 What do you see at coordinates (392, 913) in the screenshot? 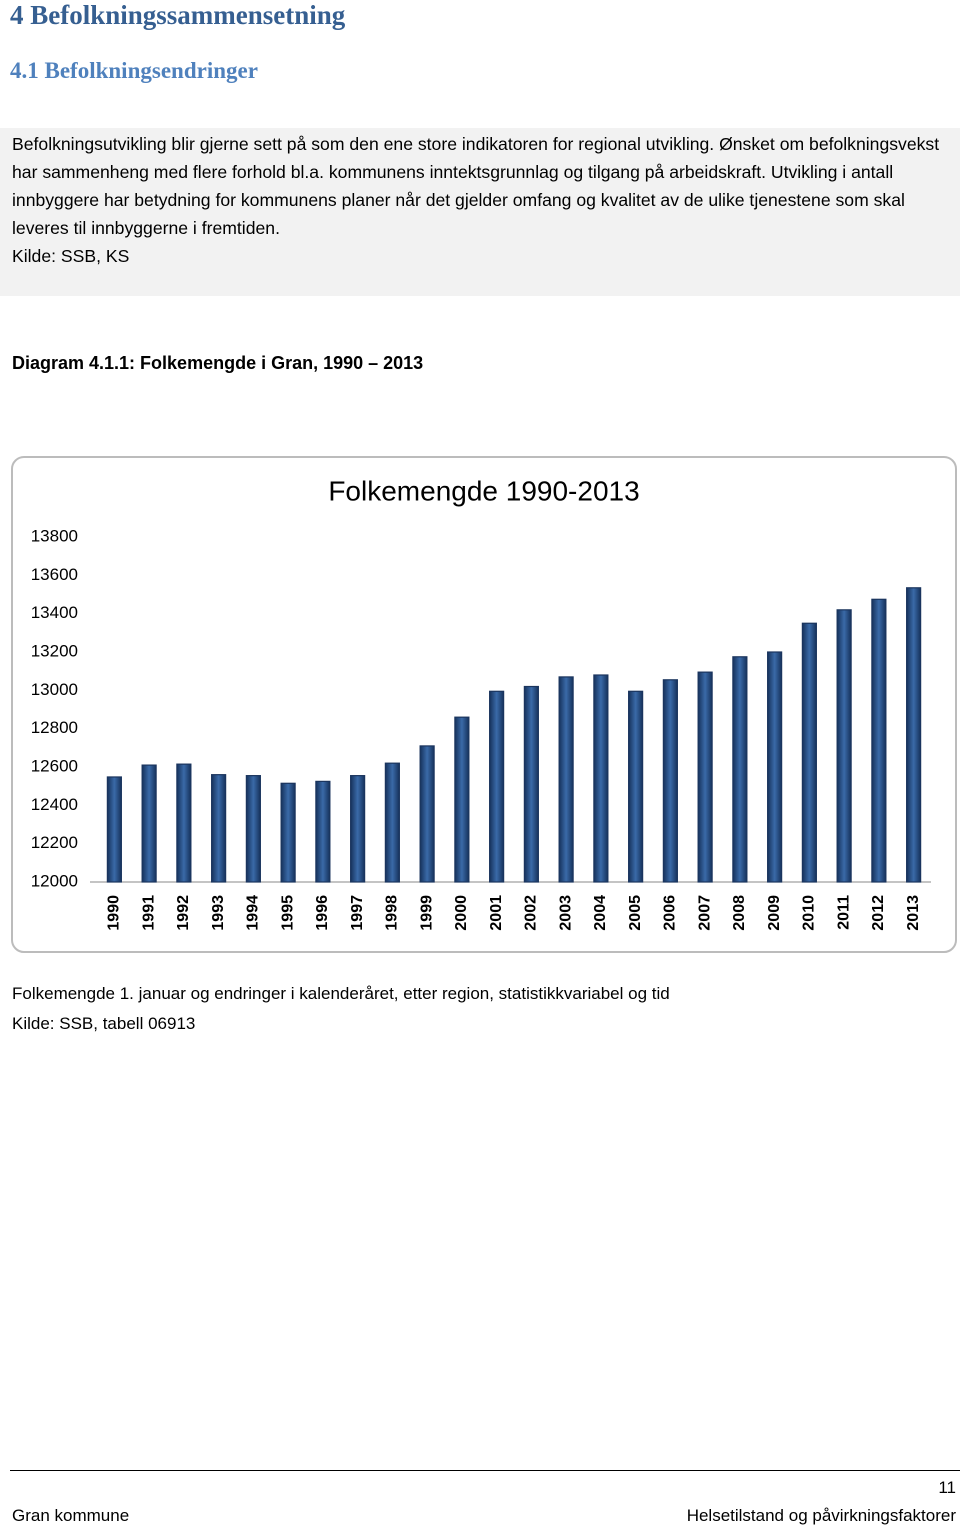
I see `x-tick-label: 1998` at bounding box center [392, 913].